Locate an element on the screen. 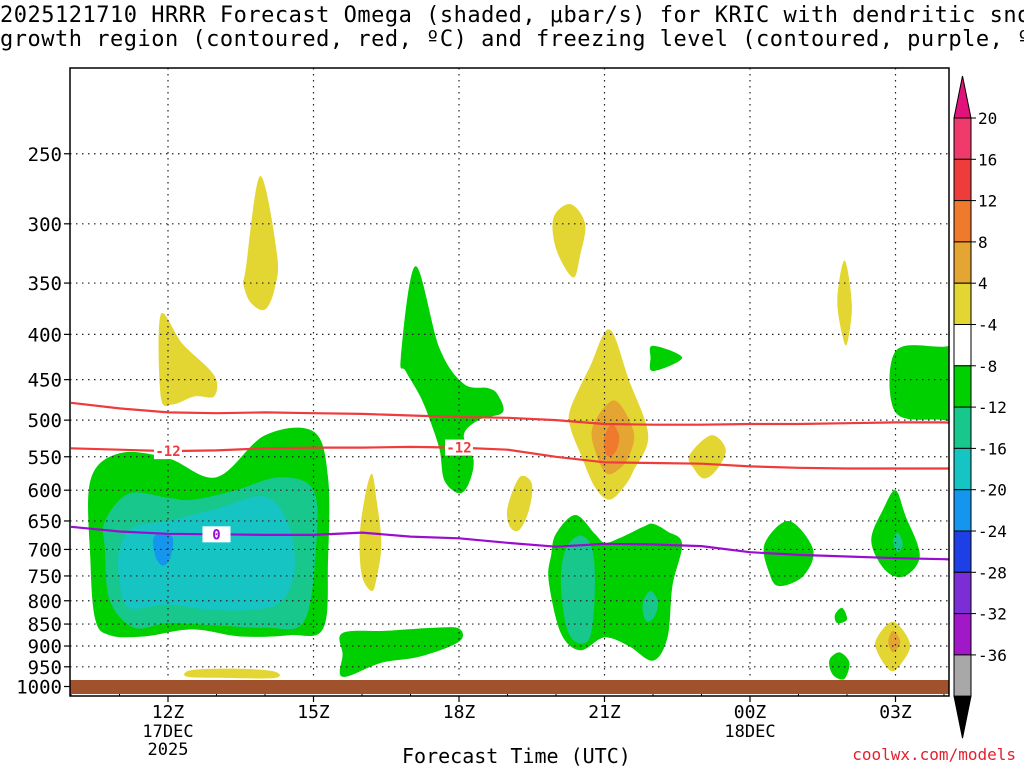 The height and width of the screenshot is (768, 1024). colorbar-label-1: 16 is located at coordinates (987, 159).